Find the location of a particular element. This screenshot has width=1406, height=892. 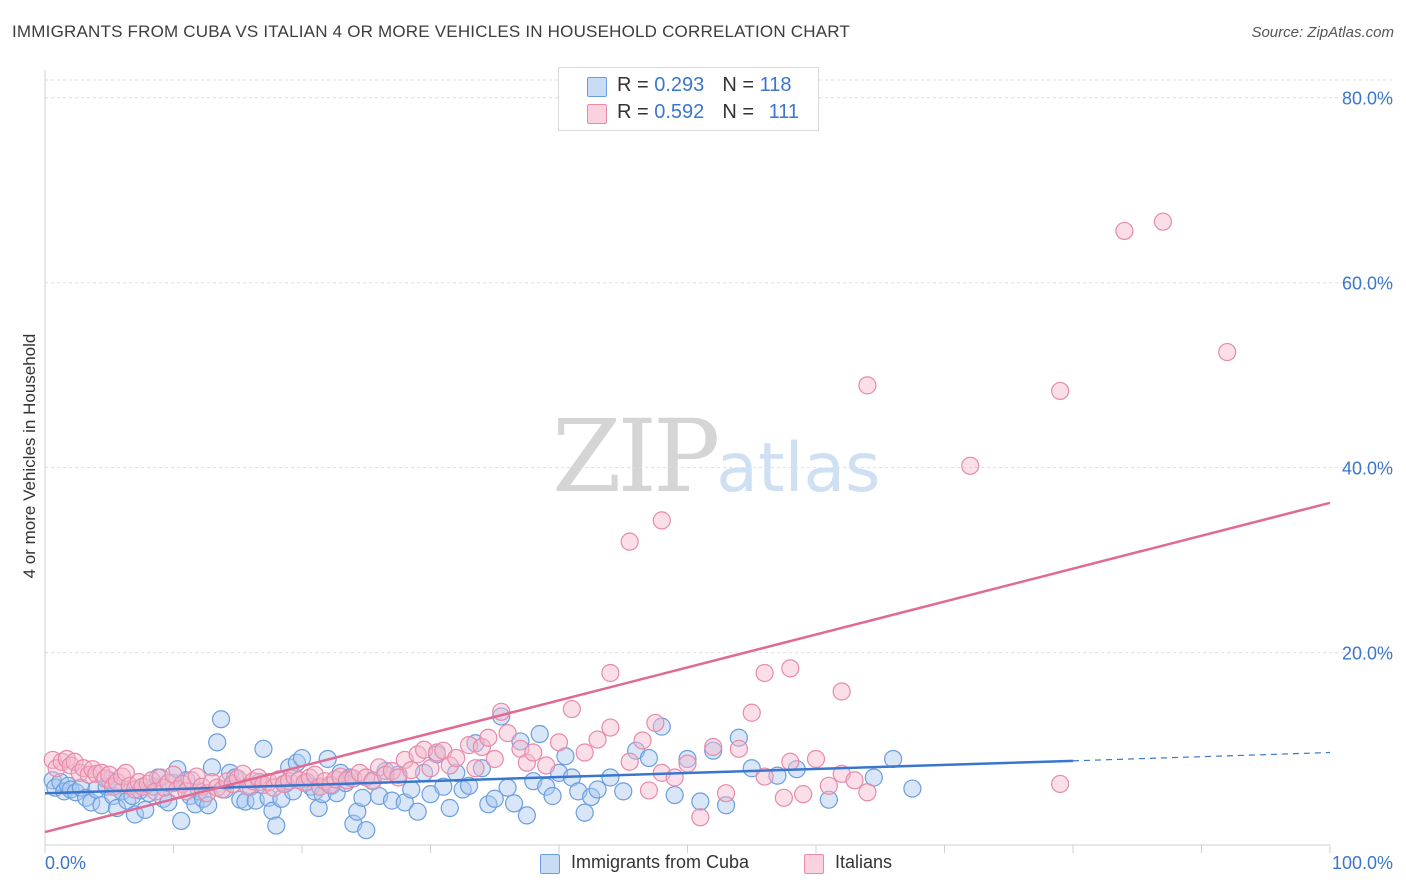

bottom-legend-swatch-cuba is located at coordinates (550, 864).